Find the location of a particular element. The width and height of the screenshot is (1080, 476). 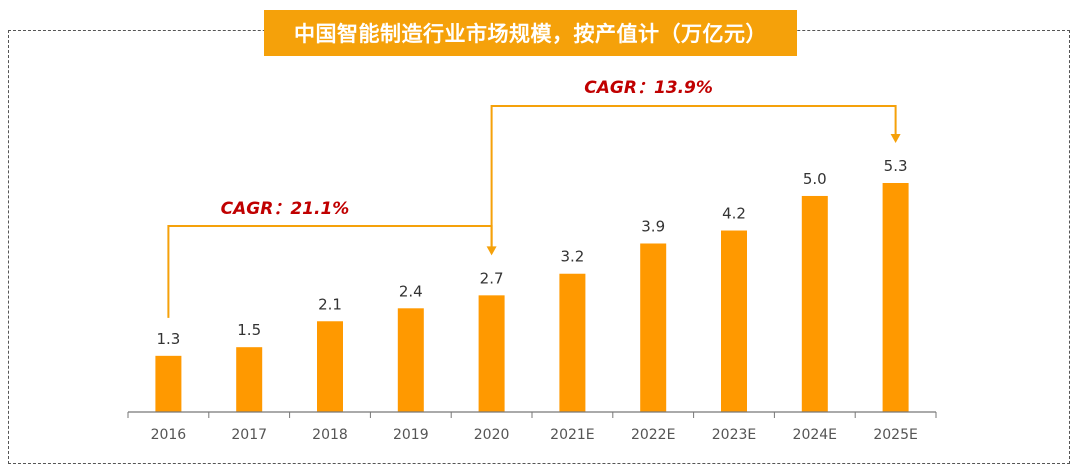

bar-2020 is located at coordinates (491, 353).